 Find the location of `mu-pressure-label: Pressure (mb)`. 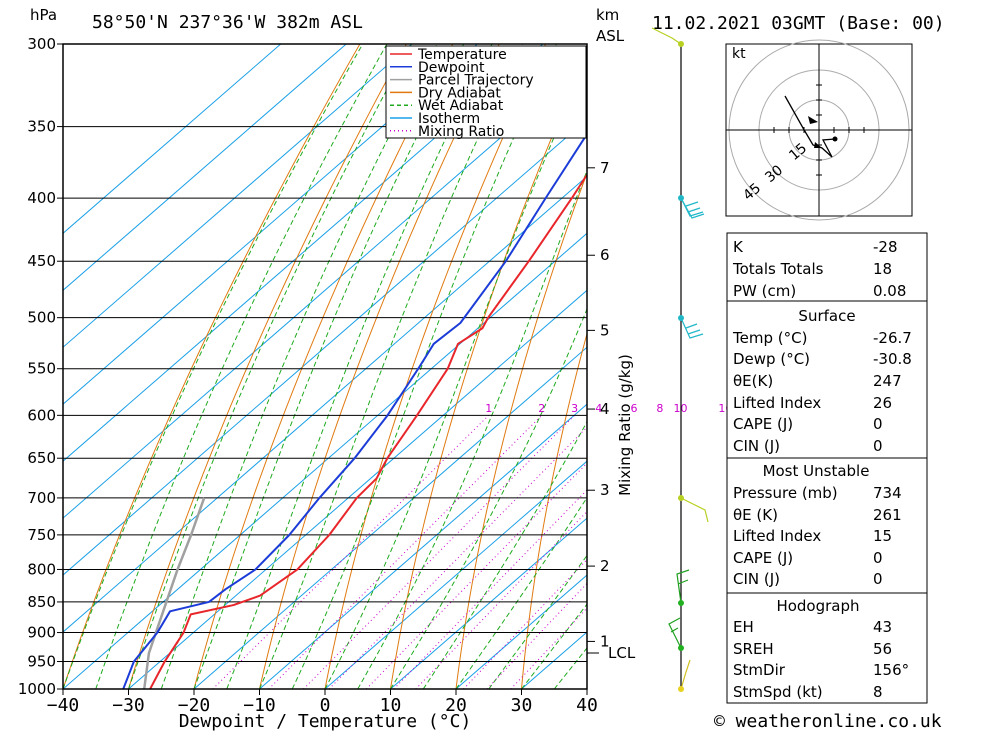

mu-pressure-label: Pressure (mb) is located at coordinates (785, 493).